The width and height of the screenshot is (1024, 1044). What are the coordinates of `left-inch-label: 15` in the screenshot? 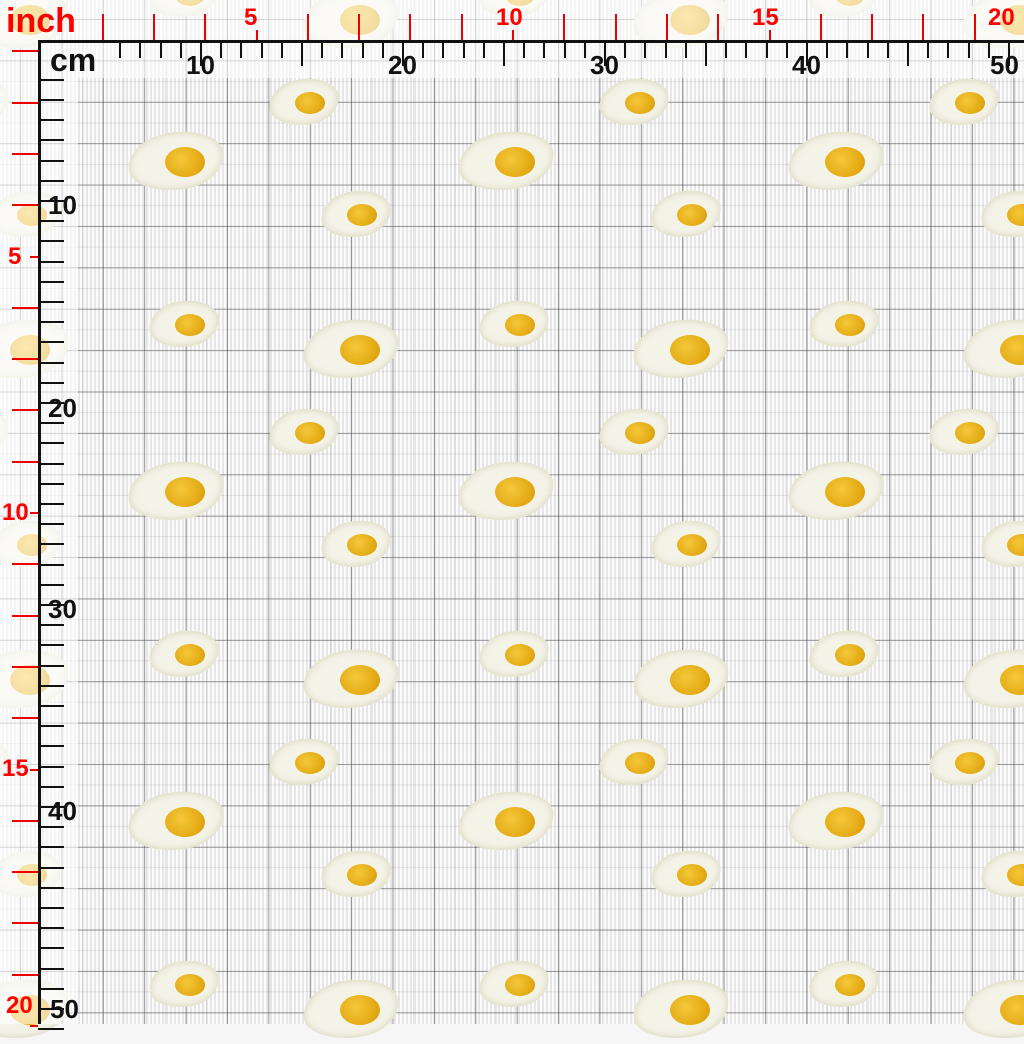 It's located at (15, 768).